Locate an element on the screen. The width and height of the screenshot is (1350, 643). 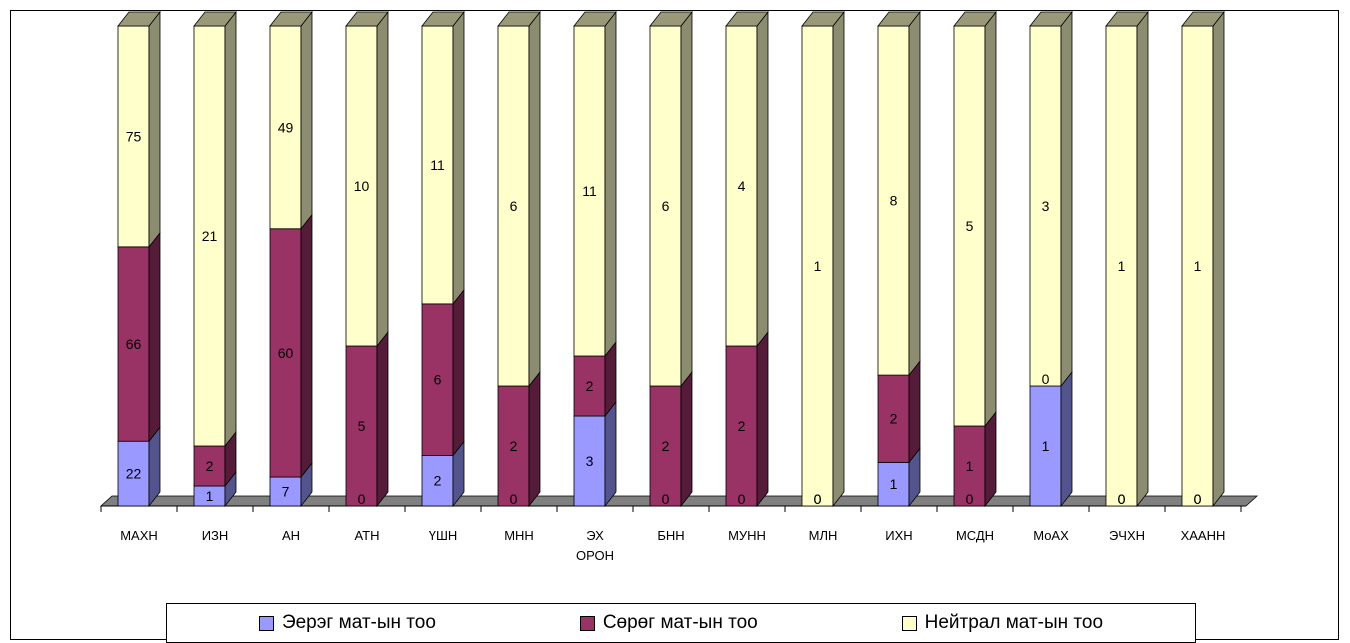
x-tick-label: МНН is located at coordinates (519, 535).